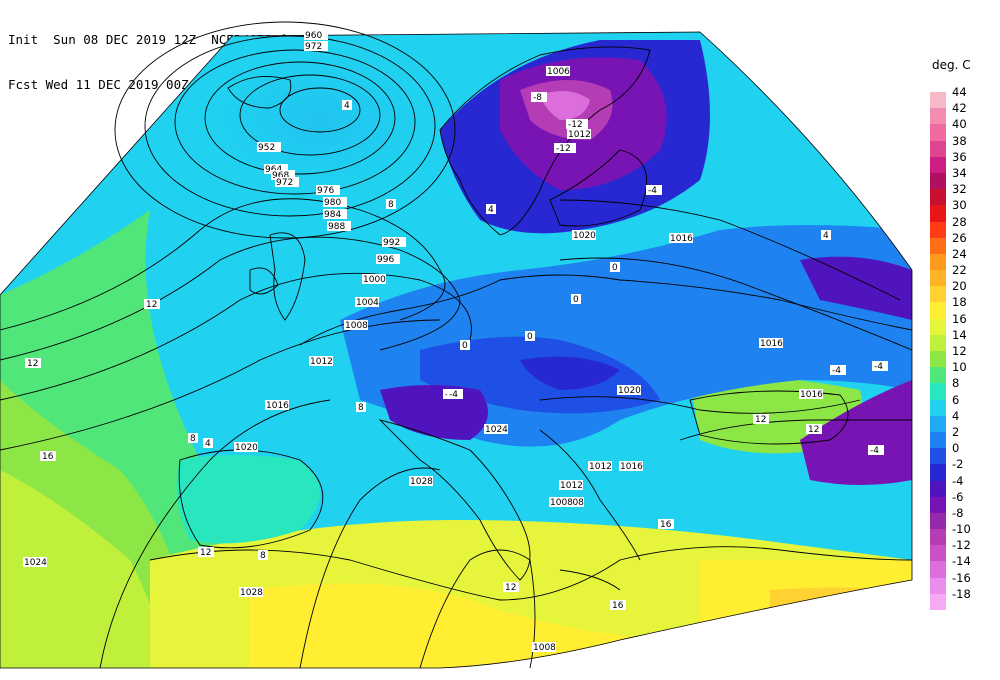 This screenshot has width=1000, height=680. I want to click on legend-label: 40, so click(959, 124).